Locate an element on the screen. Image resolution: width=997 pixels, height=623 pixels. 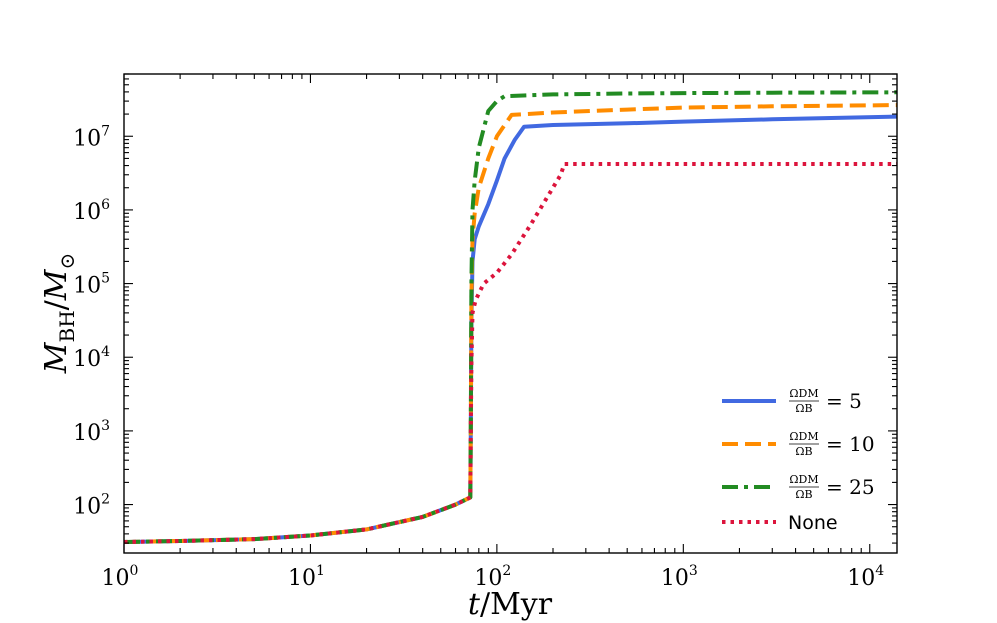
y-axis-title: MBH/M⊙ is located at coordinates (59, 313).